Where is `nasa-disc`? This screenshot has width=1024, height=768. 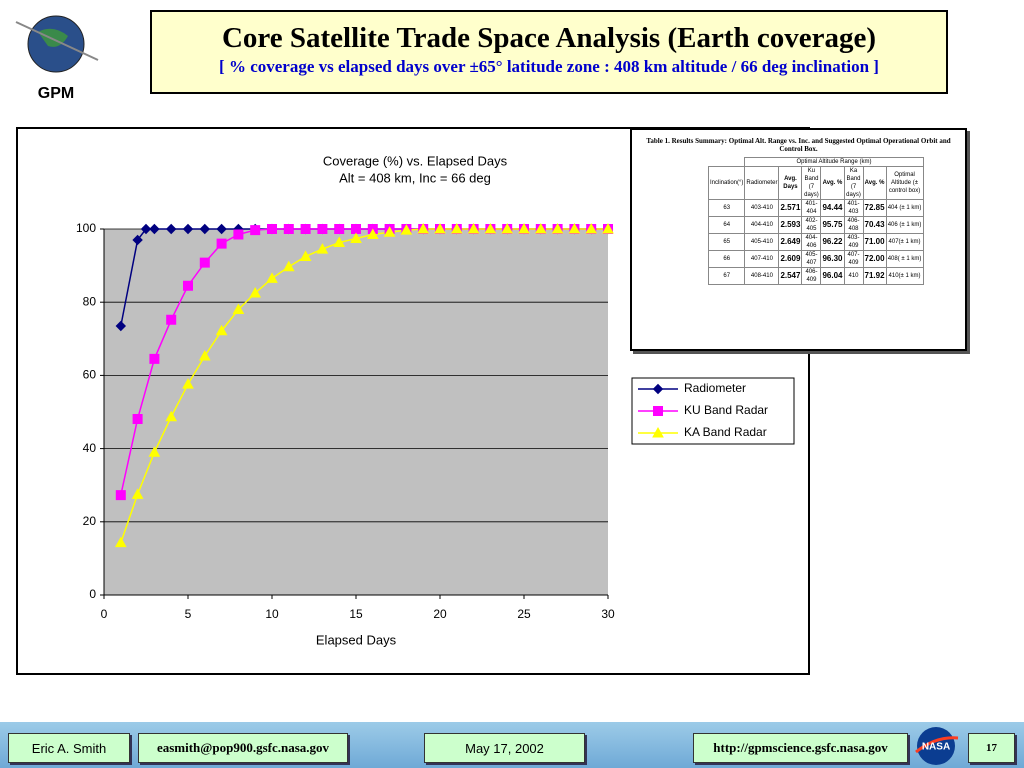
nasa-disc is located at coordinates (936, 746).